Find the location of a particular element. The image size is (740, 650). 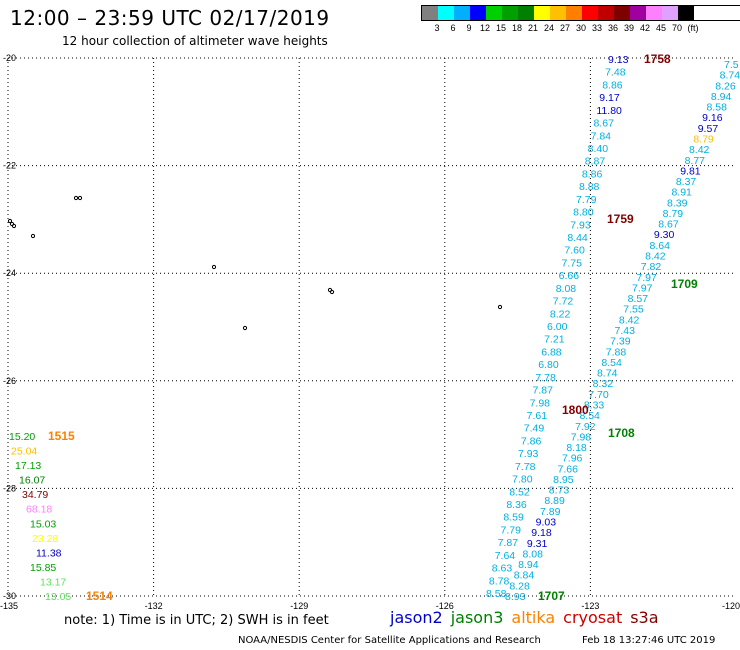

swh-observation: 6.80 is located at coordinates (548, 365).